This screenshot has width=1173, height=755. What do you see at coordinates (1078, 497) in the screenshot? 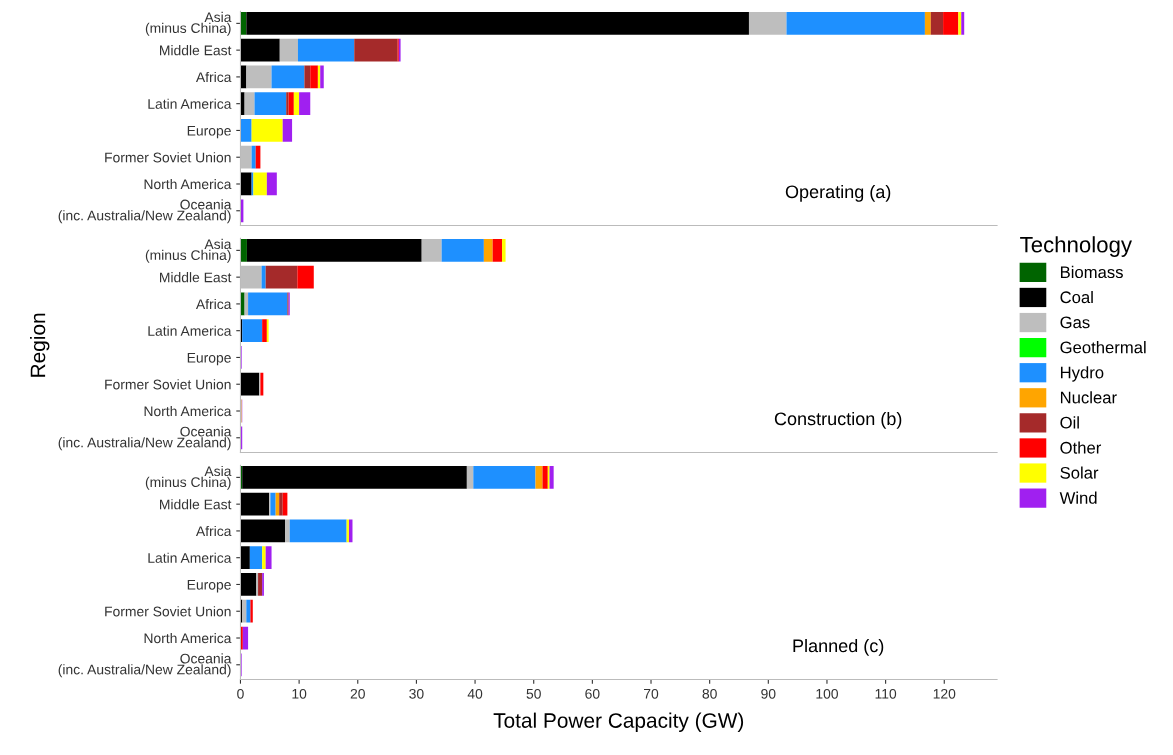
I see `legend-label: Wind` at bounding box center [1078, 497].